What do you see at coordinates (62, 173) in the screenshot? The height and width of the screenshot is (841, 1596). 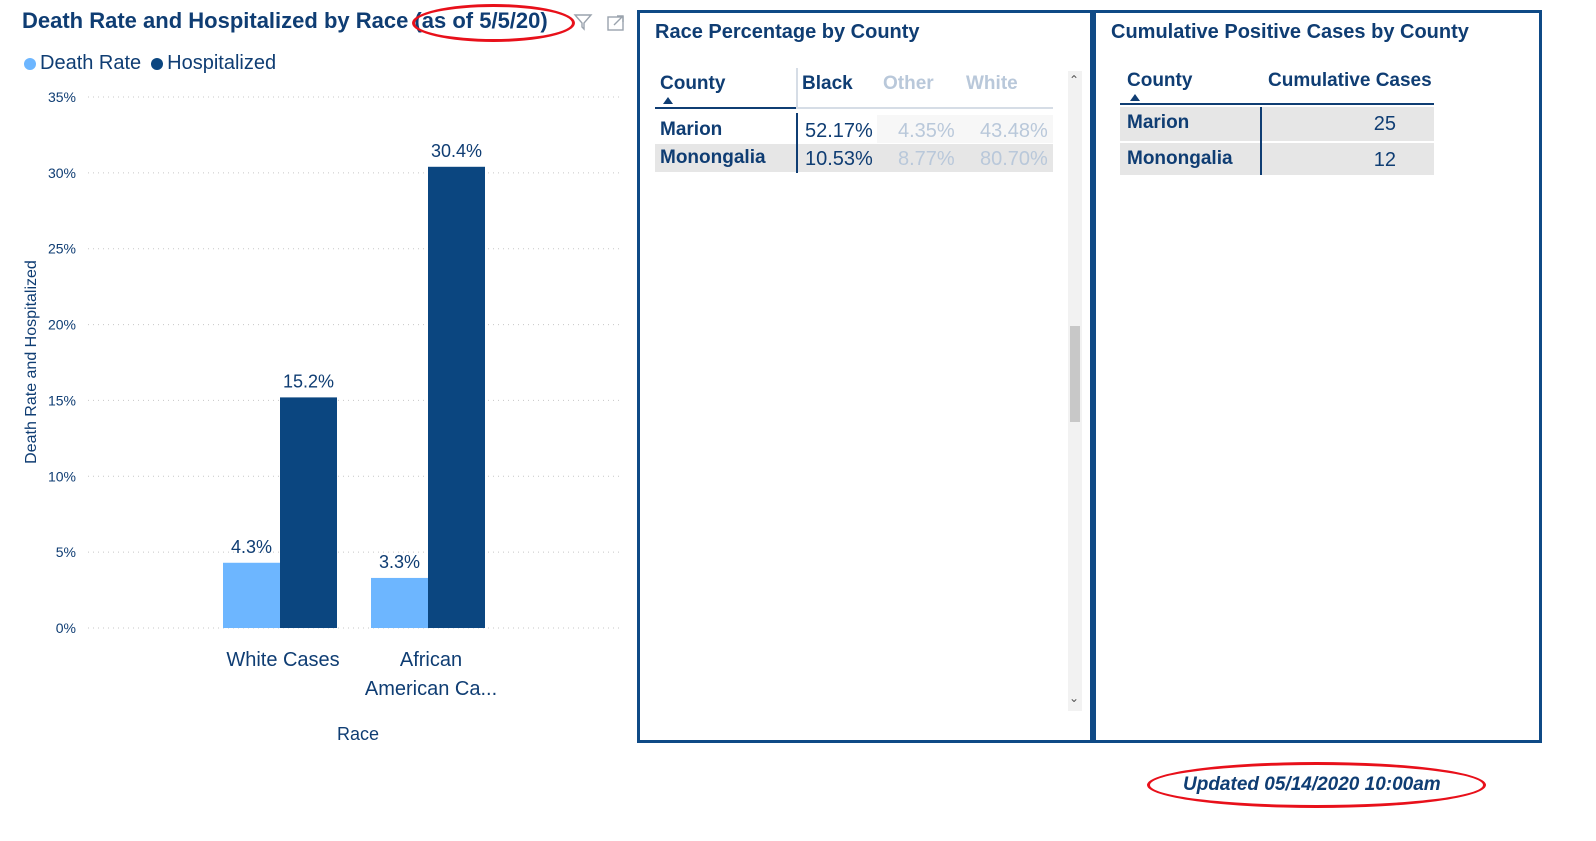 I see `y-tick-label: 30%` at bounding box center [62, 173].